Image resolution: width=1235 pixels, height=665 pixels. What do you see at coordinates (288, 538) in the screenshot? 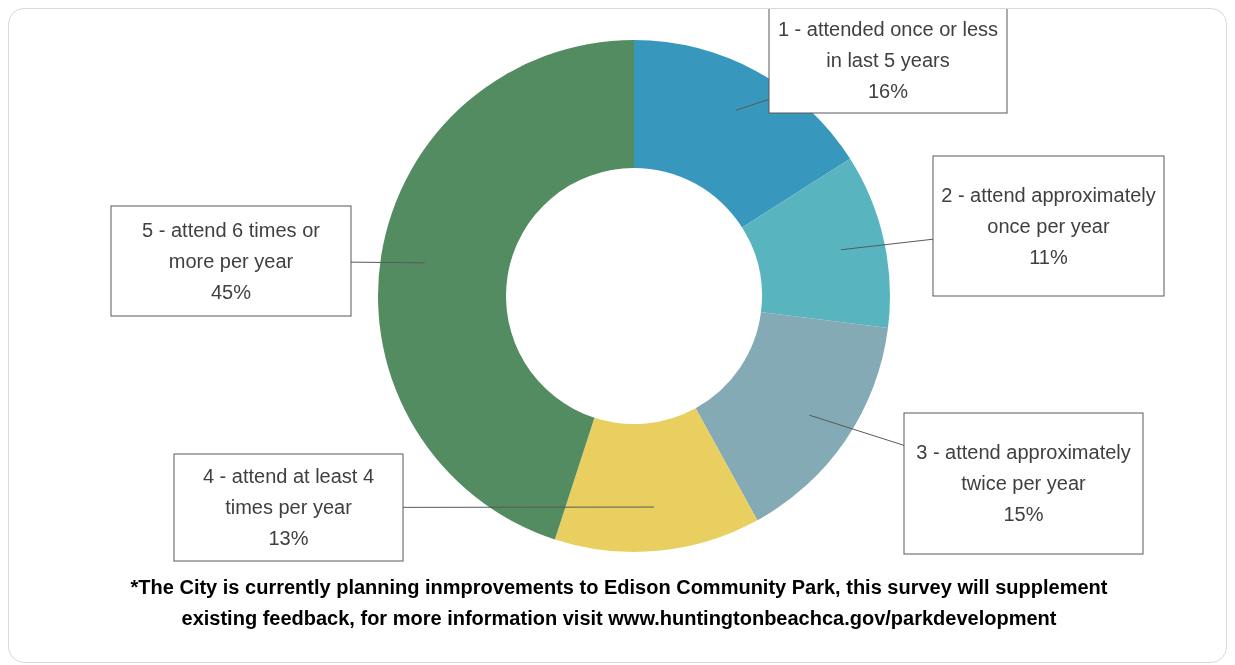
I see `data-label: 13%` at bounding box center [288, 538].